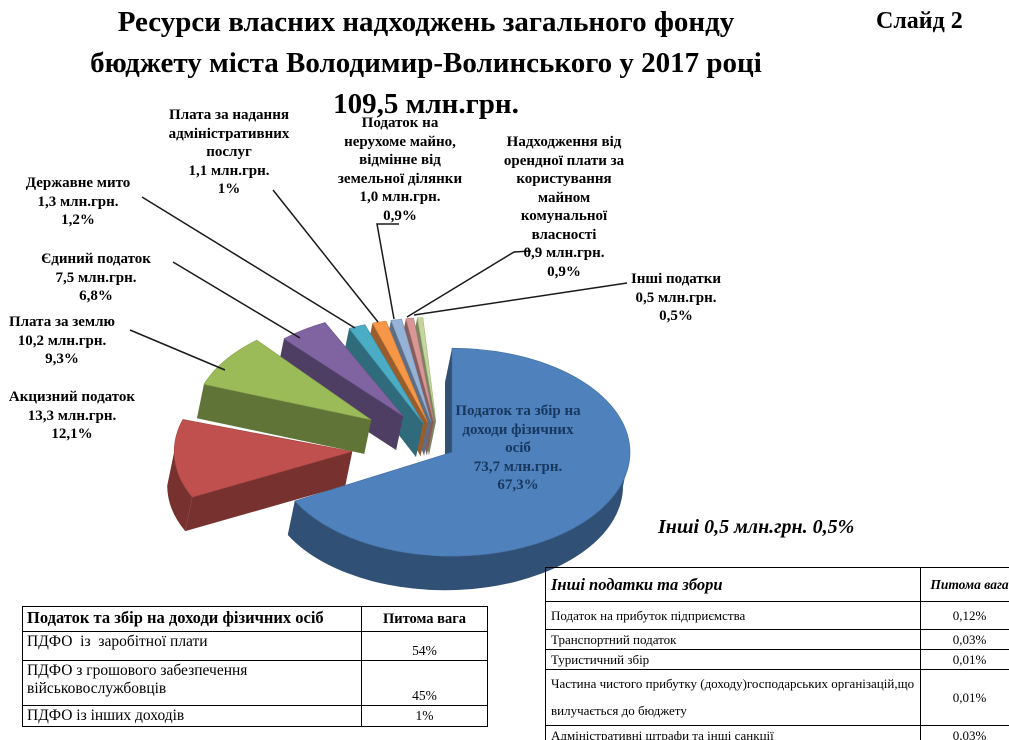 The width and height of the screenshot is (1009, 740). I want to click on table-cell: Податок на прибуток підприємства, so click(733, 615).